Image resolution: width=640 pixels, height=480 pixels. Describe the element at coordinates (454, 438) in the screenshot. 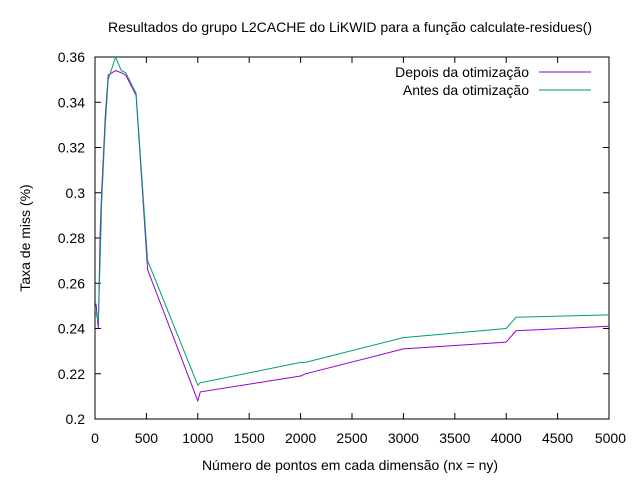

I see `x-tick-label: 3500` at that location.